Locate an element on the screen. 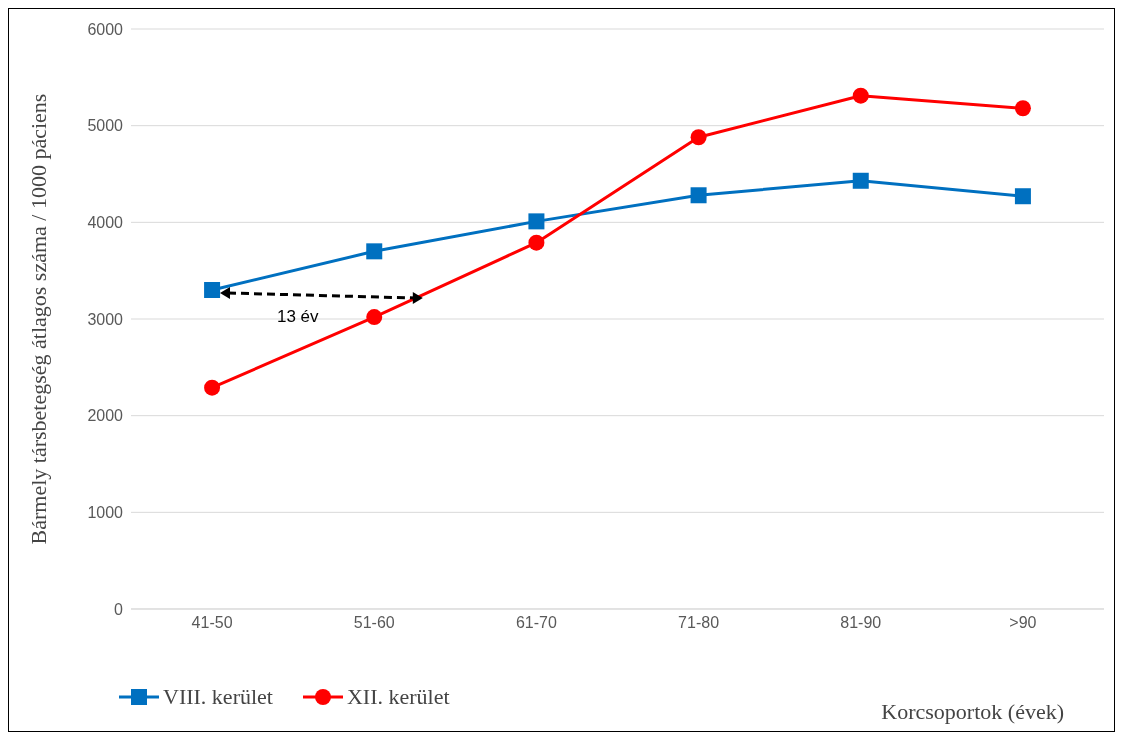 The height and width of the screenshot is (740, 1123). y-tick-label: 6000 is located at coordinates (105, 29).